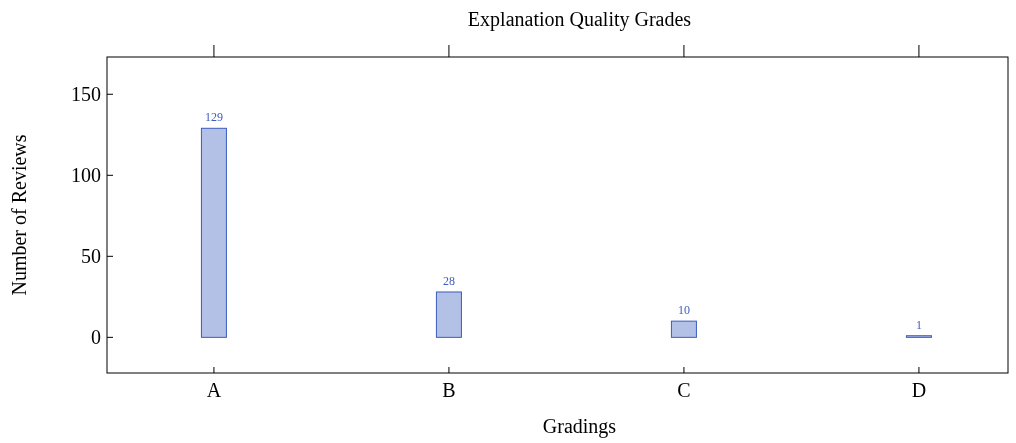 Image resolution: width=1016 pixels, height=443 pixels. I want to click on x-axis-title: Gradings, so click(579, 426).